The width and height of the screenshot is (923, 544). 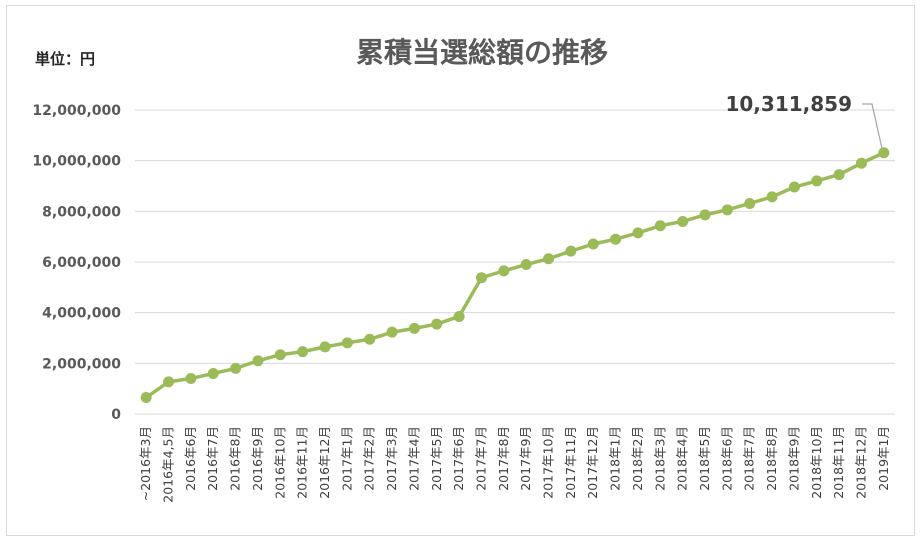 What do you see at coordinates (81, 263) in the screenshot?
I see `y-tick-label: 6,000,000` at bounding box center [81, 263].